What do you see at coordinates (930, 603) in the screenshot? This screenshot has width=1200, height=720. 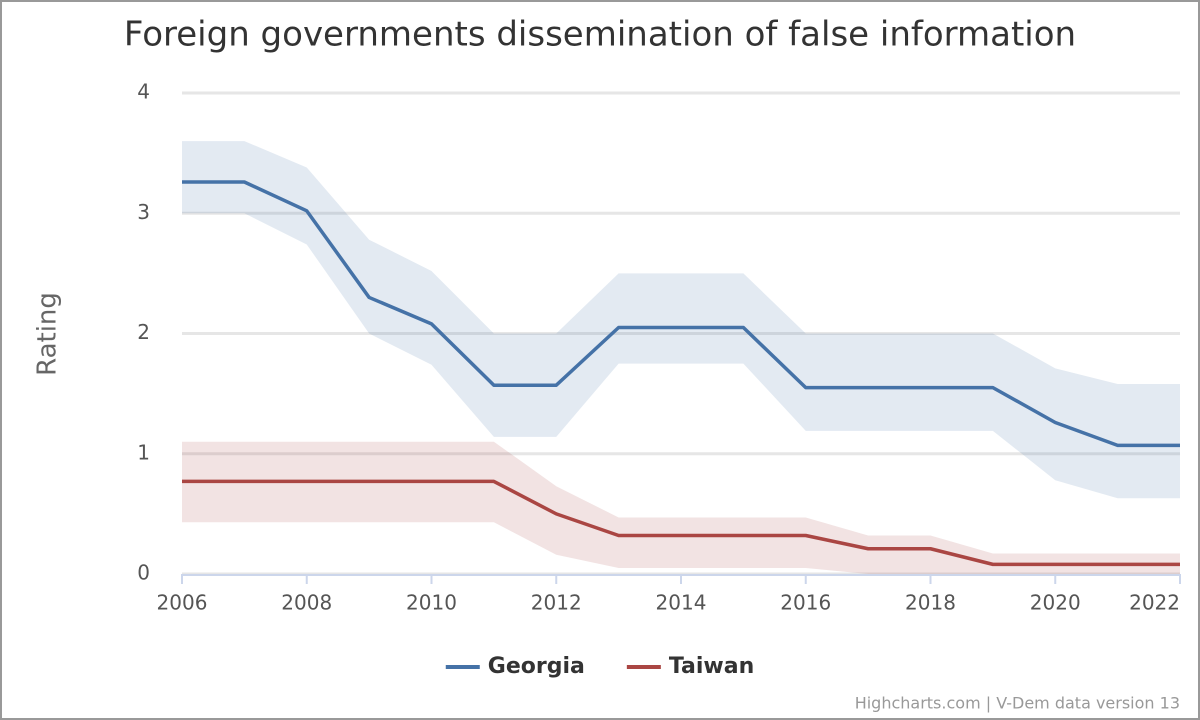 I see `x-tick-label: 2018` at bounding box center [930, 603].